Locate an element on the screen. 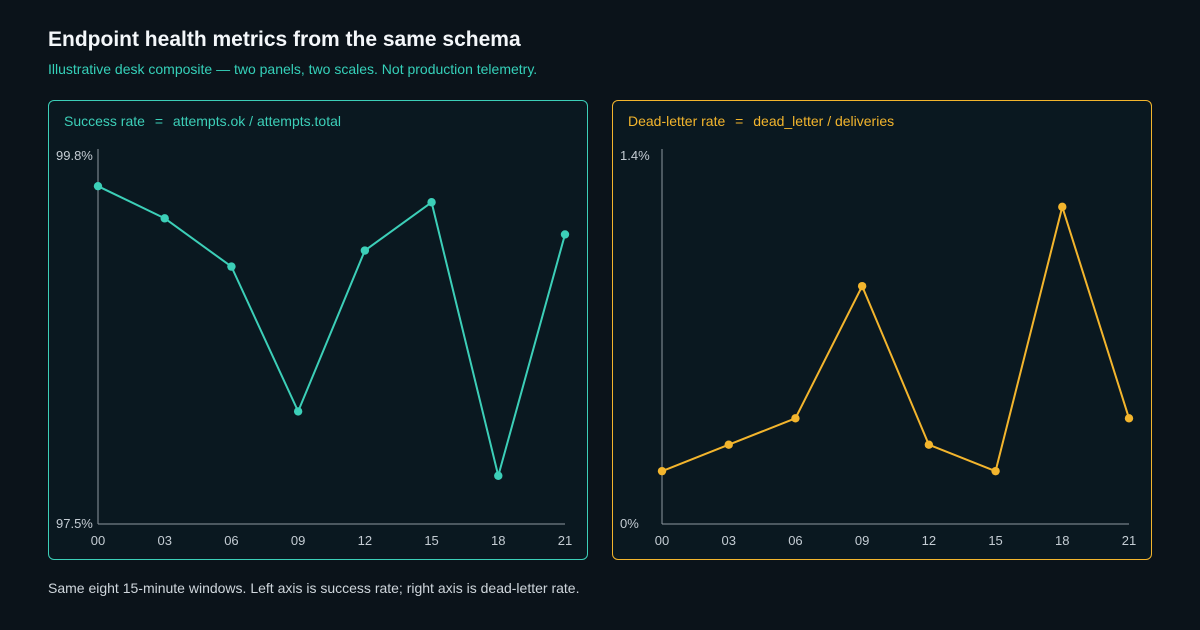 This screenshot has height=630, width=1200. success-rate-x-tick-15: 15 is located at coordinates (431, 540).